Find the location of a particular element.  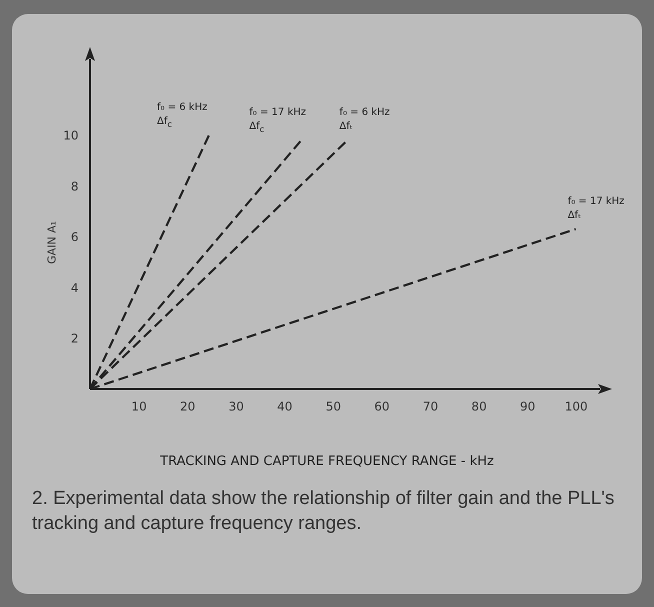

x-tick-label: 40 is located at coordinates (284, 407).